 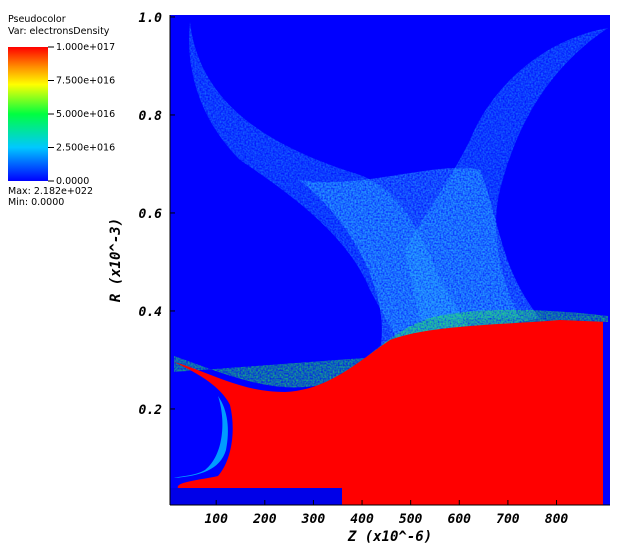 What do you see at coordinates (151, 18) in the screenshot?
I see `y-tick-label: 1.0` at bounding box center [151, 18].